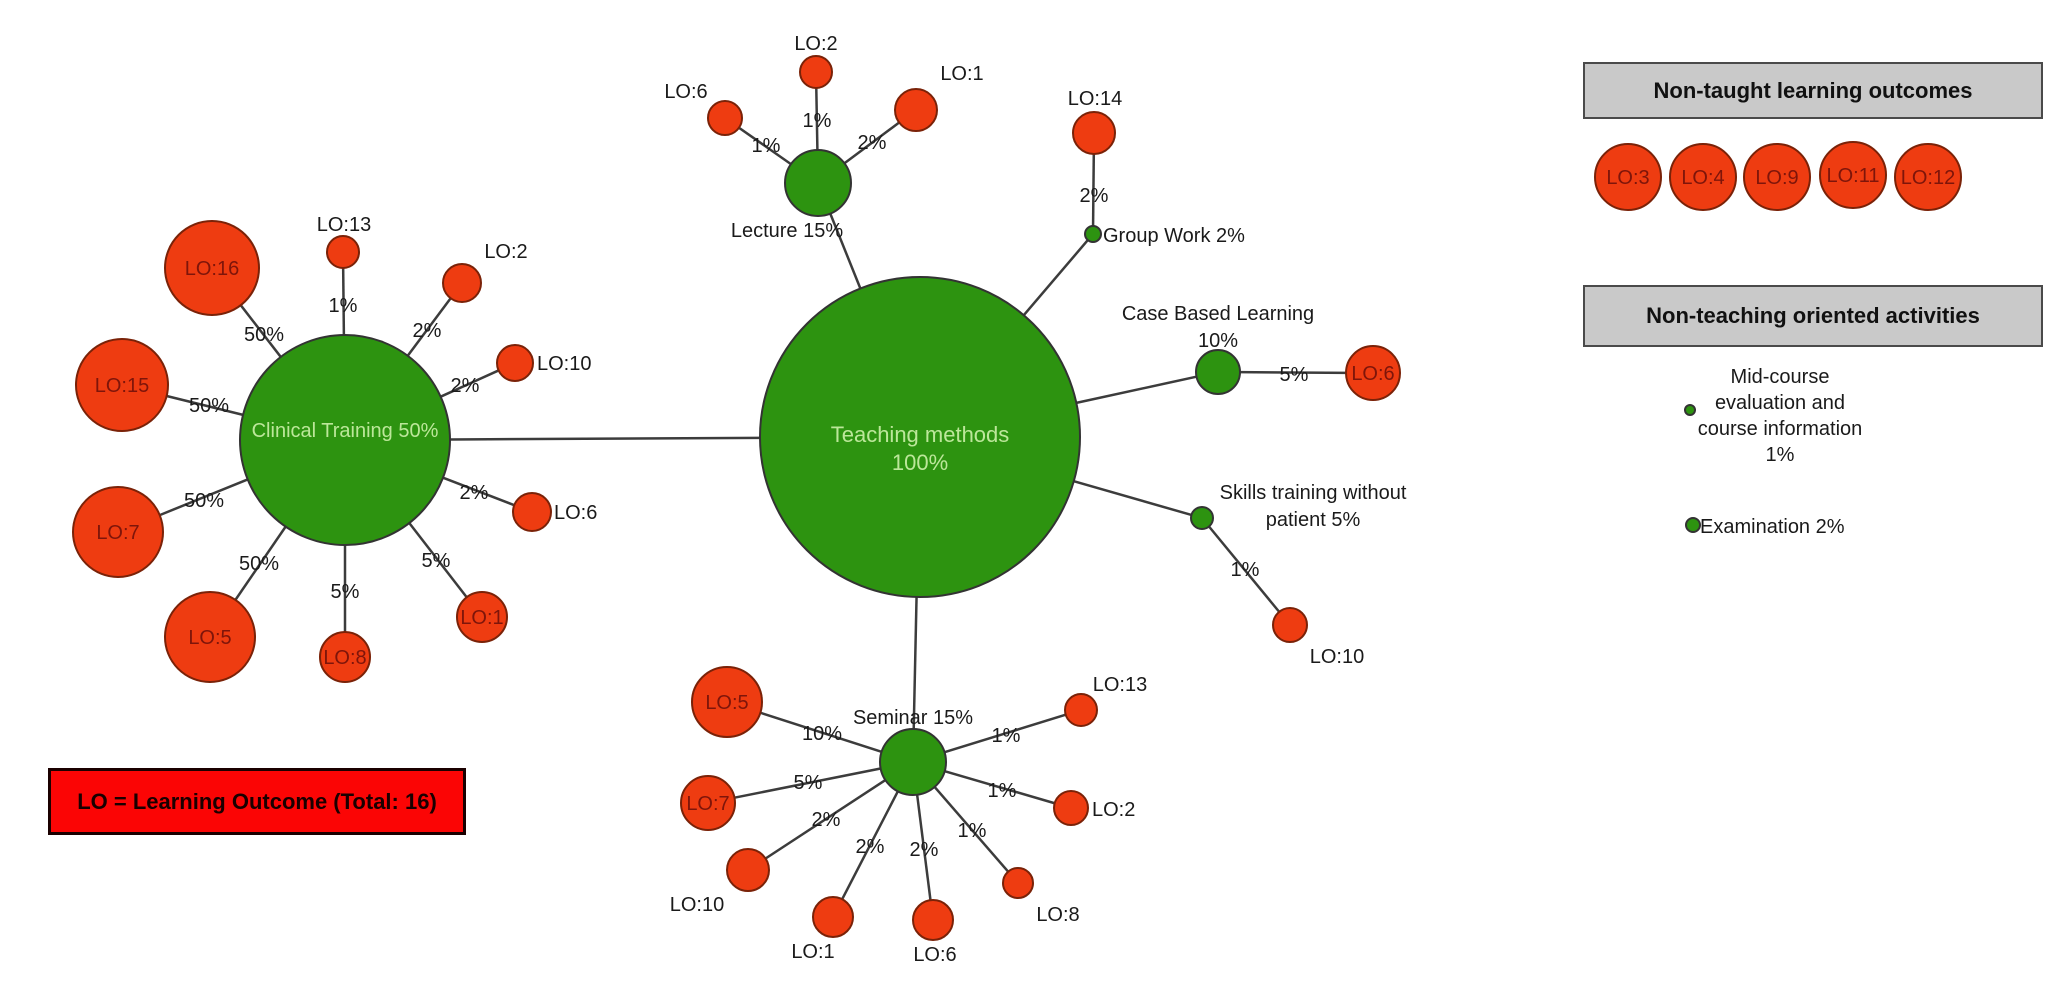 Image resolution: width=2059 pixels, height=1001 pixels. Describe the element at coordinates (1136, 390) in the screenshot. I see `edge-case-teaching` at that location.